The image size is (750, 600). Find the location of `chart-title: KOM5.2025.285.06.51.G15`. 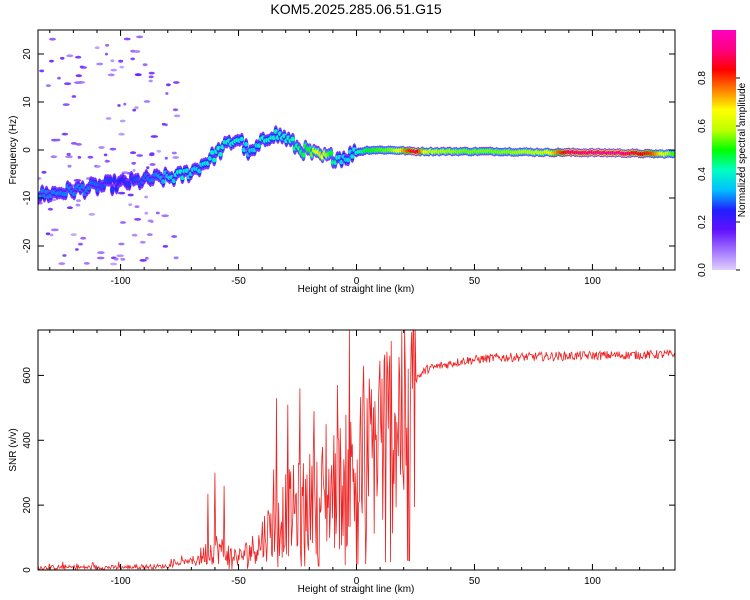

chart-title: KOM5.2025.285.06.51.G15 is located at coordinates (355, 9).